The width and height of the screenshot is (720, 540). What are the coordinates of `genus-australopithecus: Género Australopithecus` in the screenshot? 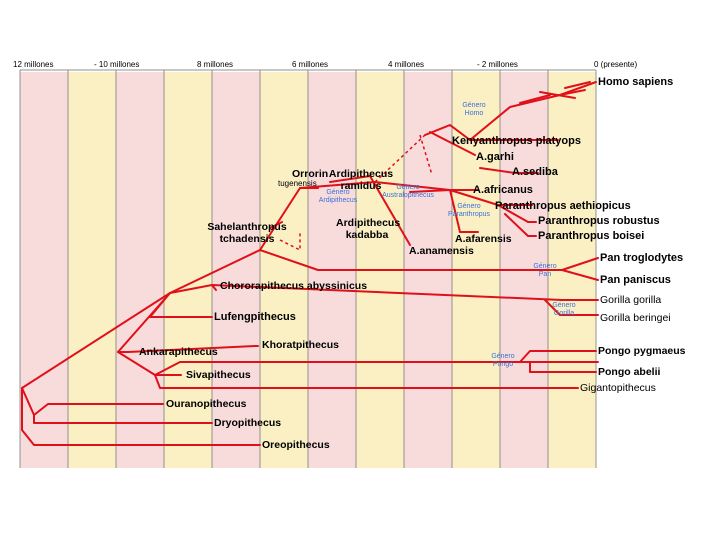 It's located at (408, 191).